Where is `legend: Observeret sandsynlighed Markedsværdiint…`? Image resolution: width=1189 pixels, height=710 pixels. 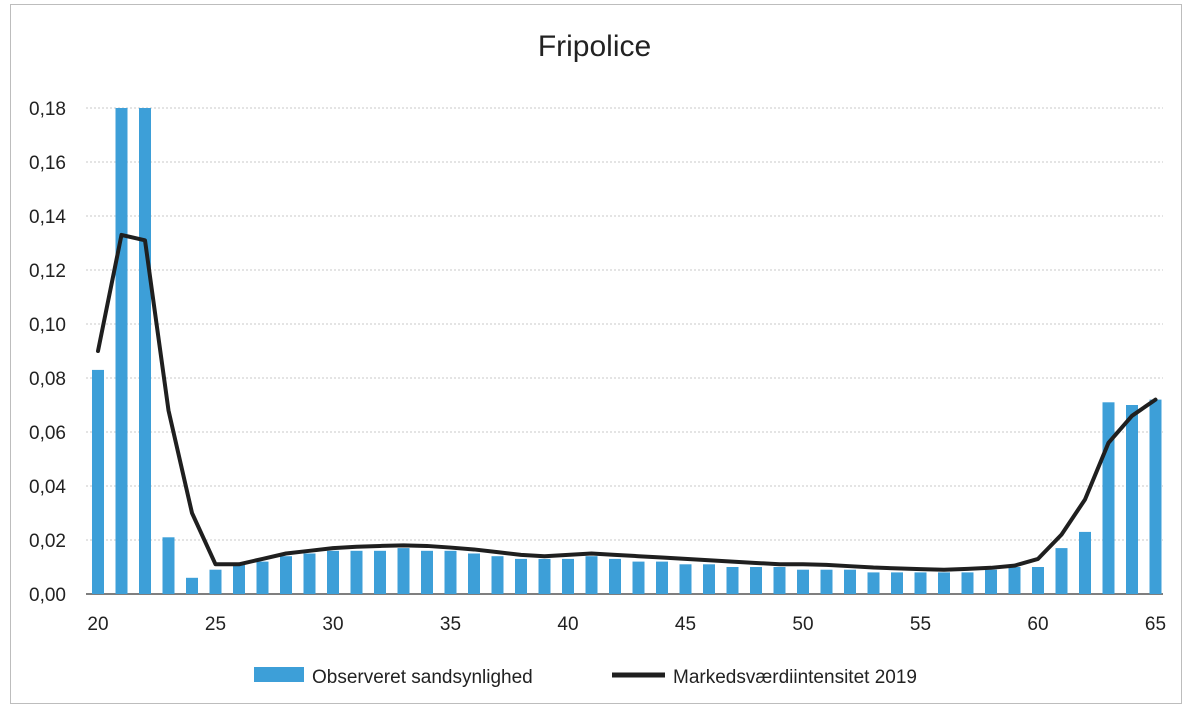 legend: Observeret sandsynlighed Markedsværdiint… is located at coordinates (585, 677).